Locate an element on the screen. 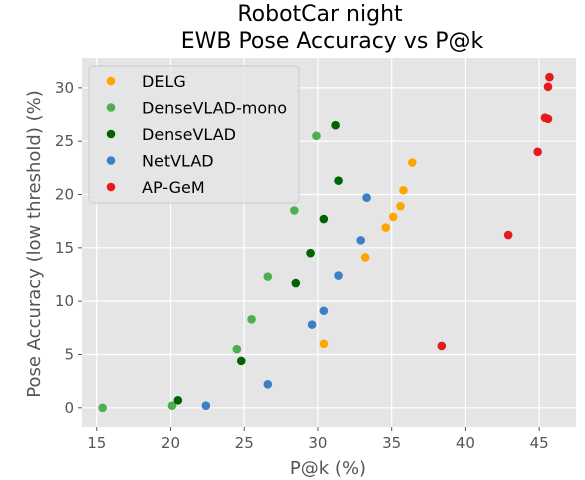 Image resolution: width=585 pixels, height=480 pixels. chart-title: RobotCar night is located at coordinates (320, 14).